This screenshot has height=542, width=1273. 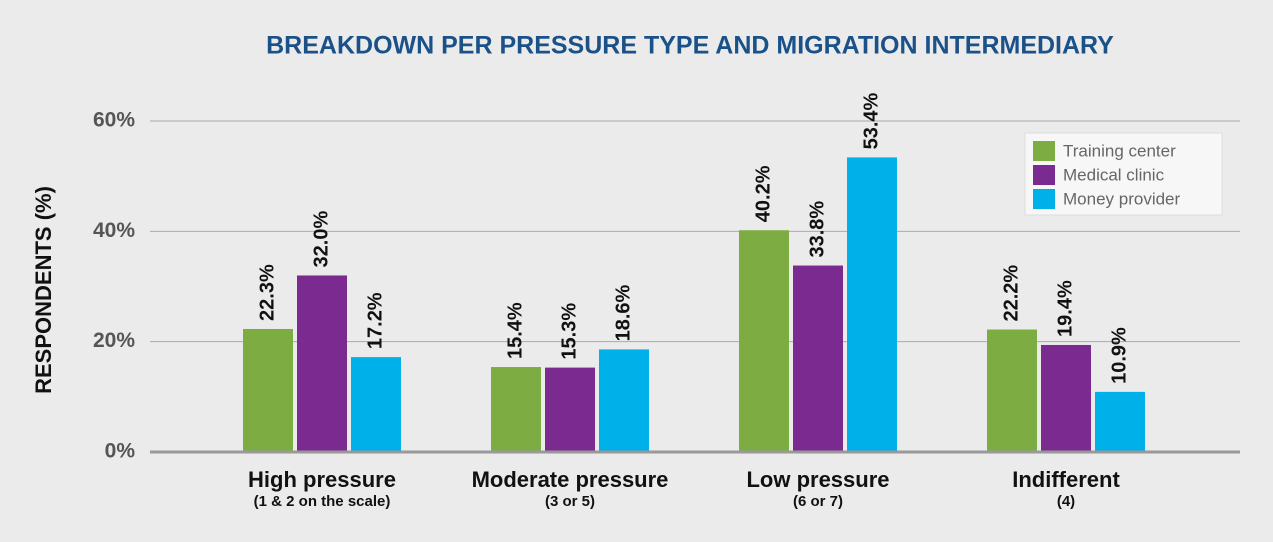 I want to click on y-tick-label: 20%, so click(x=114, y=340).